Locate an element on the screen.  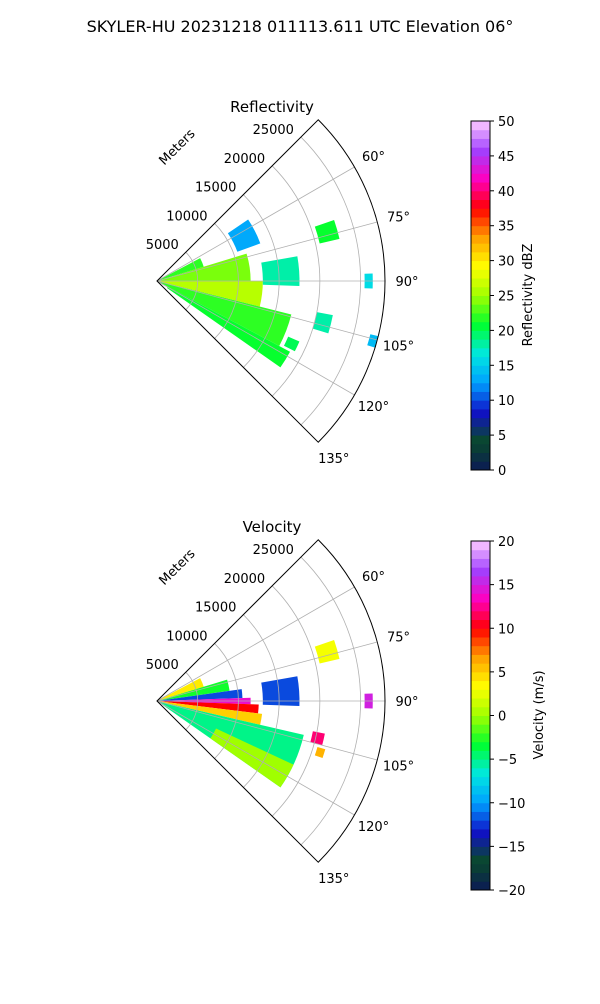
sector-outline is located at coordinates (271, 281).